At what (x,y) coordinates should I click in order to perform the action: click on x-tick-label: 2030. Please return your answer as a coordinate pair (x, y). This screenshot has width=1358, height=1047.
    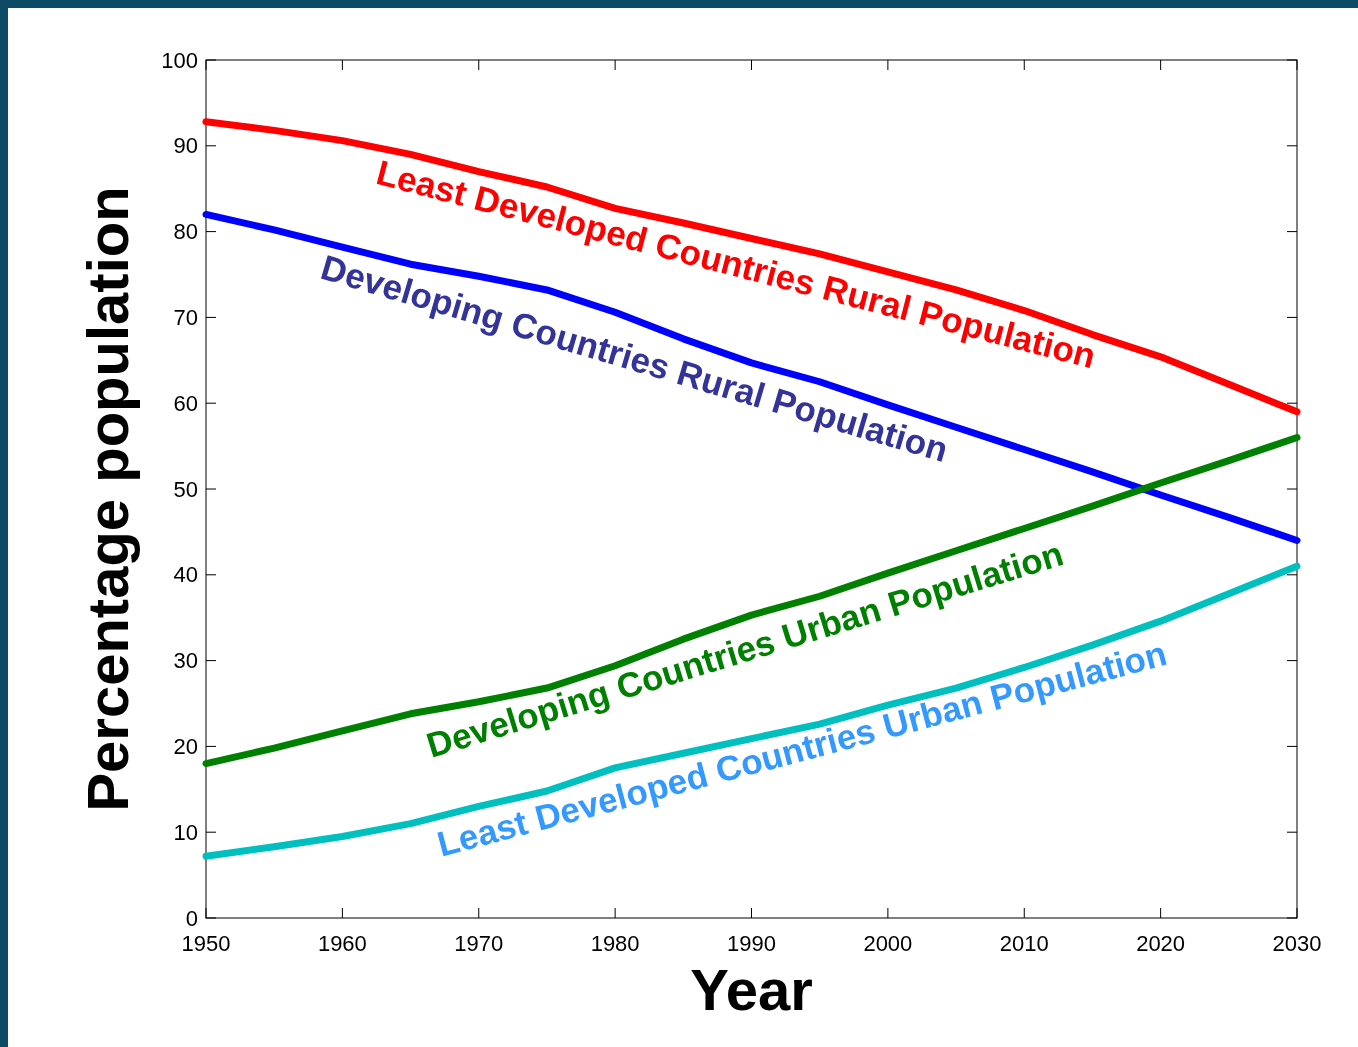
    Looking at the image, I should click on (1297, 943).